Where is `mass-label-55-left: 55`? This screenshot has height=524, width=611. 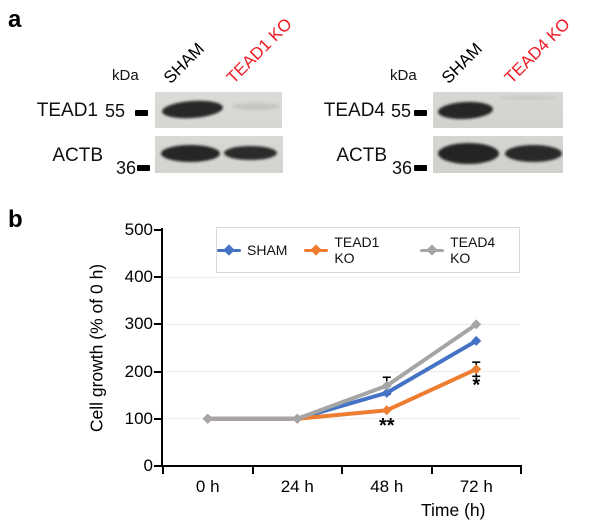
mass-label-55-left: 55 is located at coordinates (115, 111).